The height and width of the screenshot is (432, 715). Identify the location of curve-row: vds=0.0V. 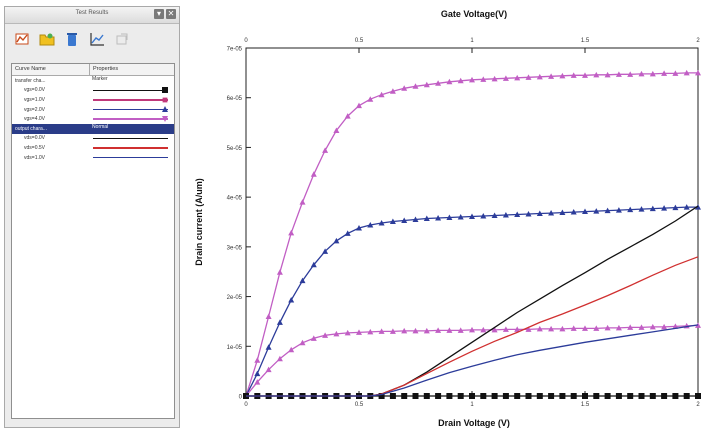
(93, 139).